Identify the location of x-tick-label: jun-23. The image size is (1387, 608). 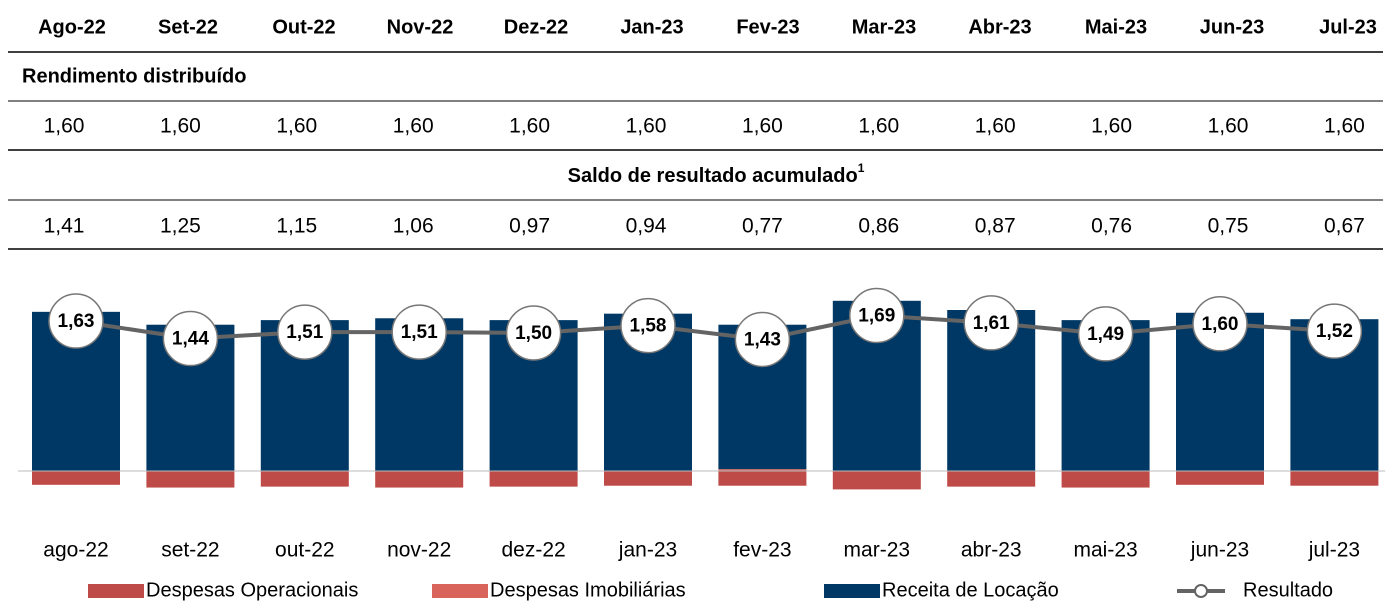
(1219, 550).